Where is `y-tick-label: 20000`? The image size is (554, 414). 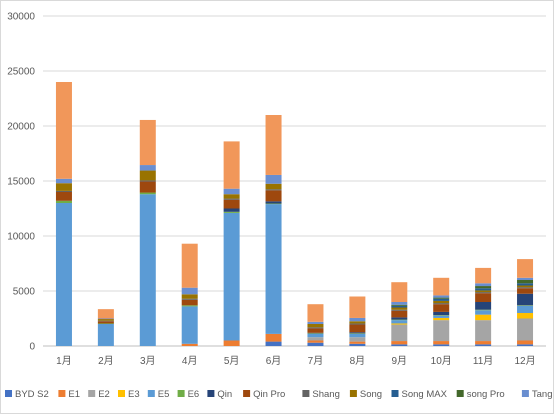
y-tick-label: 20000 is located at coordinates (21, 127).